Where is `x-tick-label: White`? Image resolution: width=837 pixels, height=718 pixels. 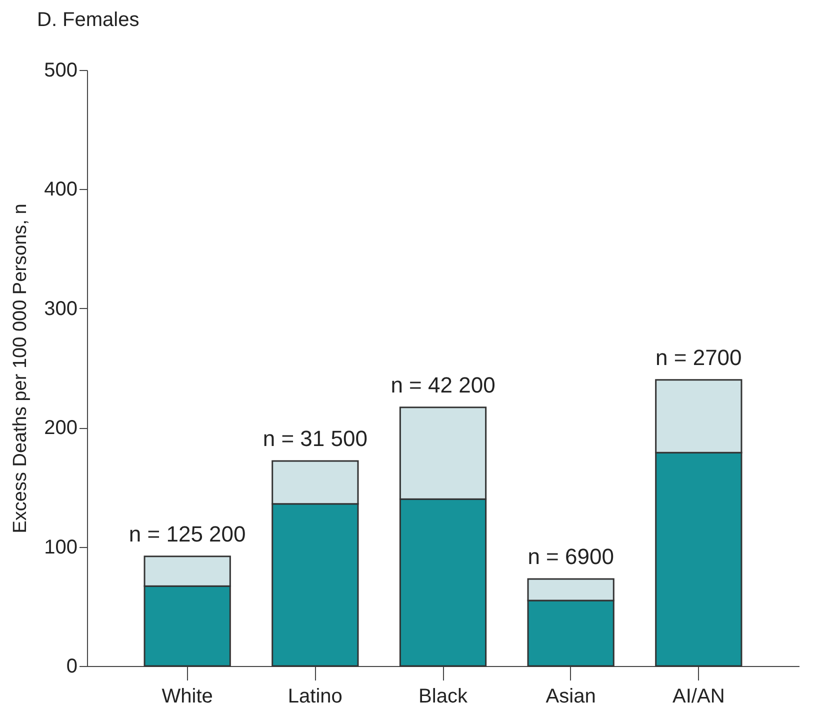 x-tick-label: White is located at coordinates (187, 697).